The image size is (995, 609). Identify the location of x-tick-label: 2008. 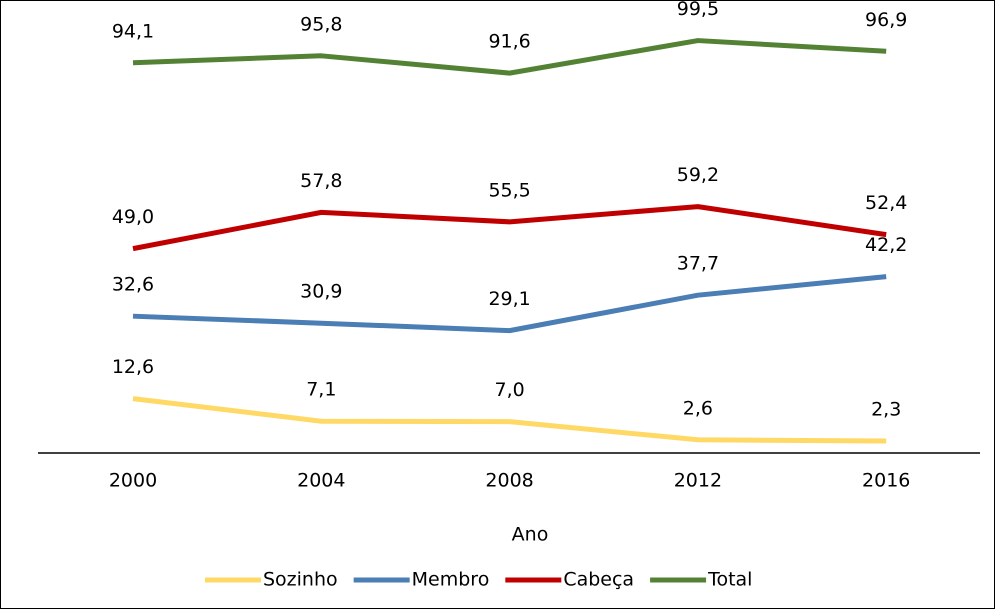
(509, 481).